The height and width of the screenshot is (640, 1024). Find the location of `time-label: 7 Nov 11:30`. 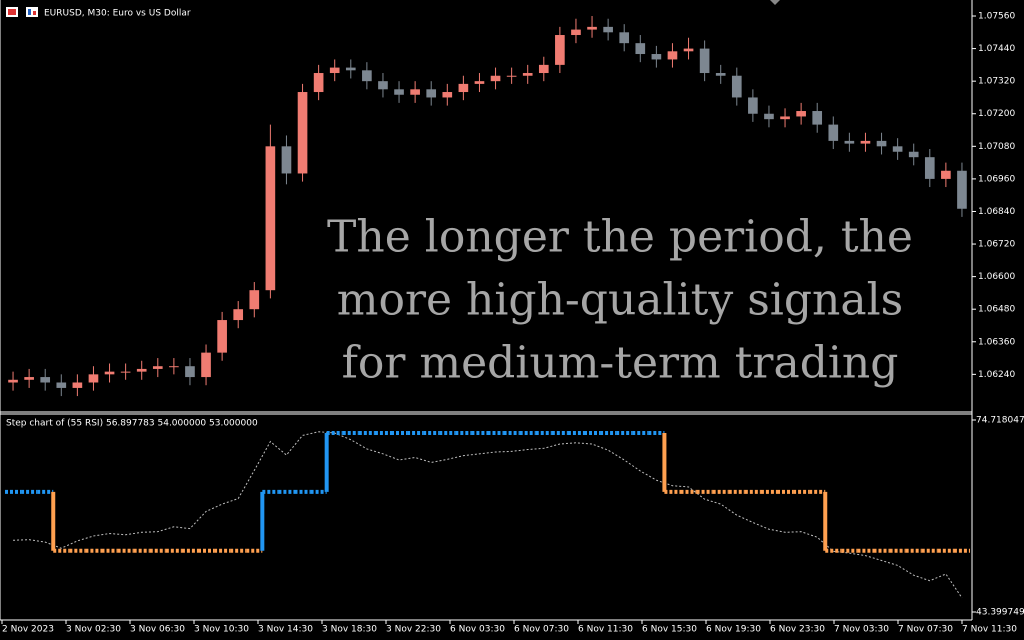

time-label: 7 Nov 11:30 is located at coordinates (989, 630).